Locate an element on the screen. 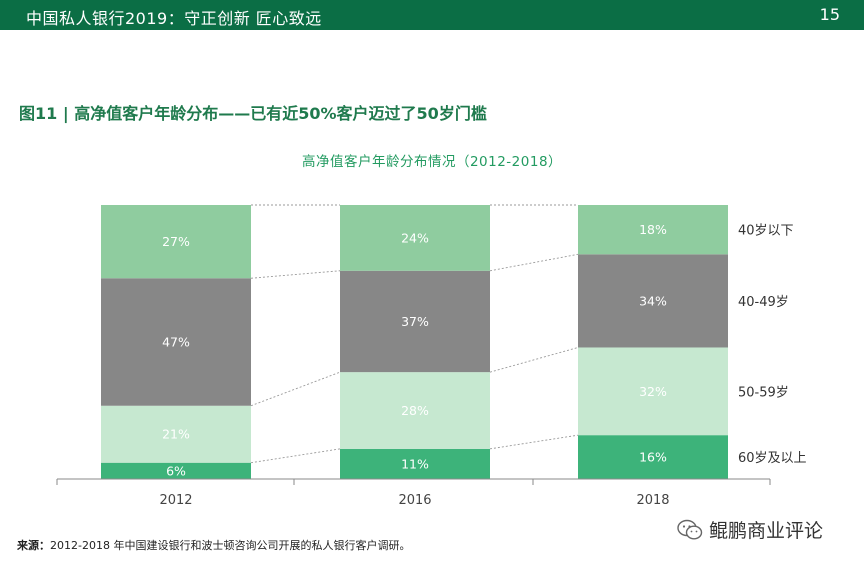  connector-line-0-s2 is located at coordinates (295, 274).